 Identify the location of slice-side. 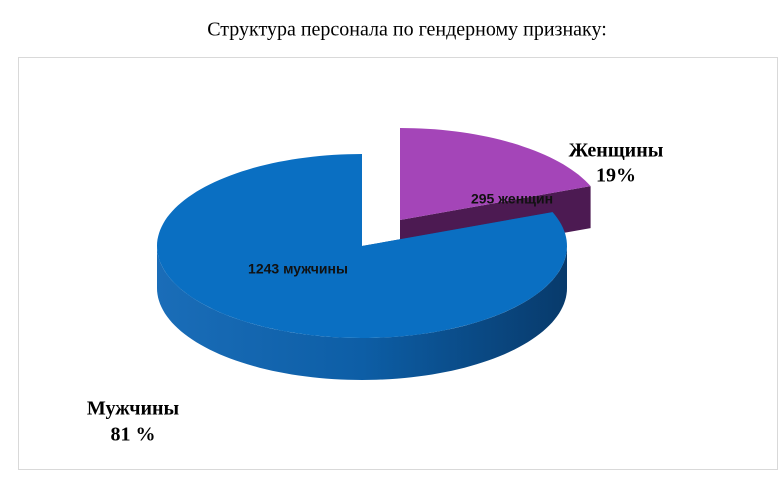
(362, 313).